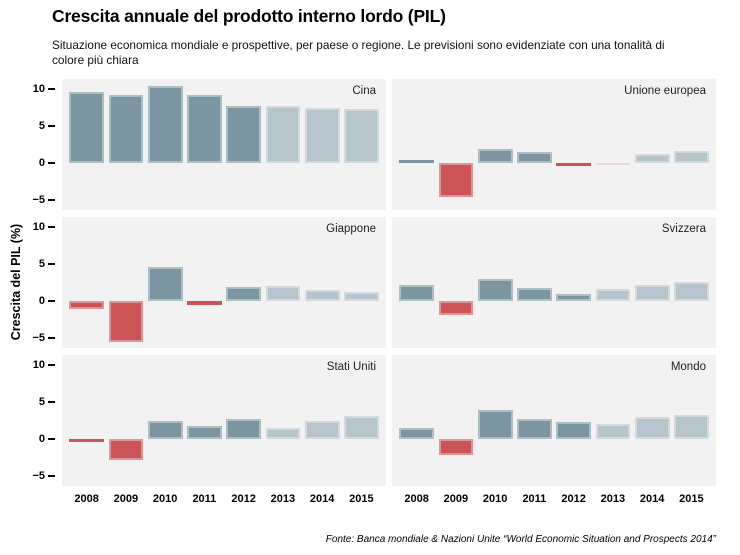 The width and height of the screenshot is (740, 555). What do you see at coordinates (86, 128) in the screenshot?
I see `bar-cina-2008` at bounding box center [86, 128].